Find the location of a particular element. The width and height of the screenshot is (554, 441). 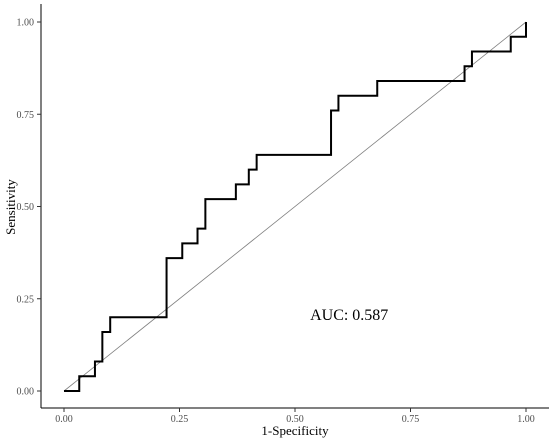

y-axis-title: Sensitivity is located at coordinates (10, 207).